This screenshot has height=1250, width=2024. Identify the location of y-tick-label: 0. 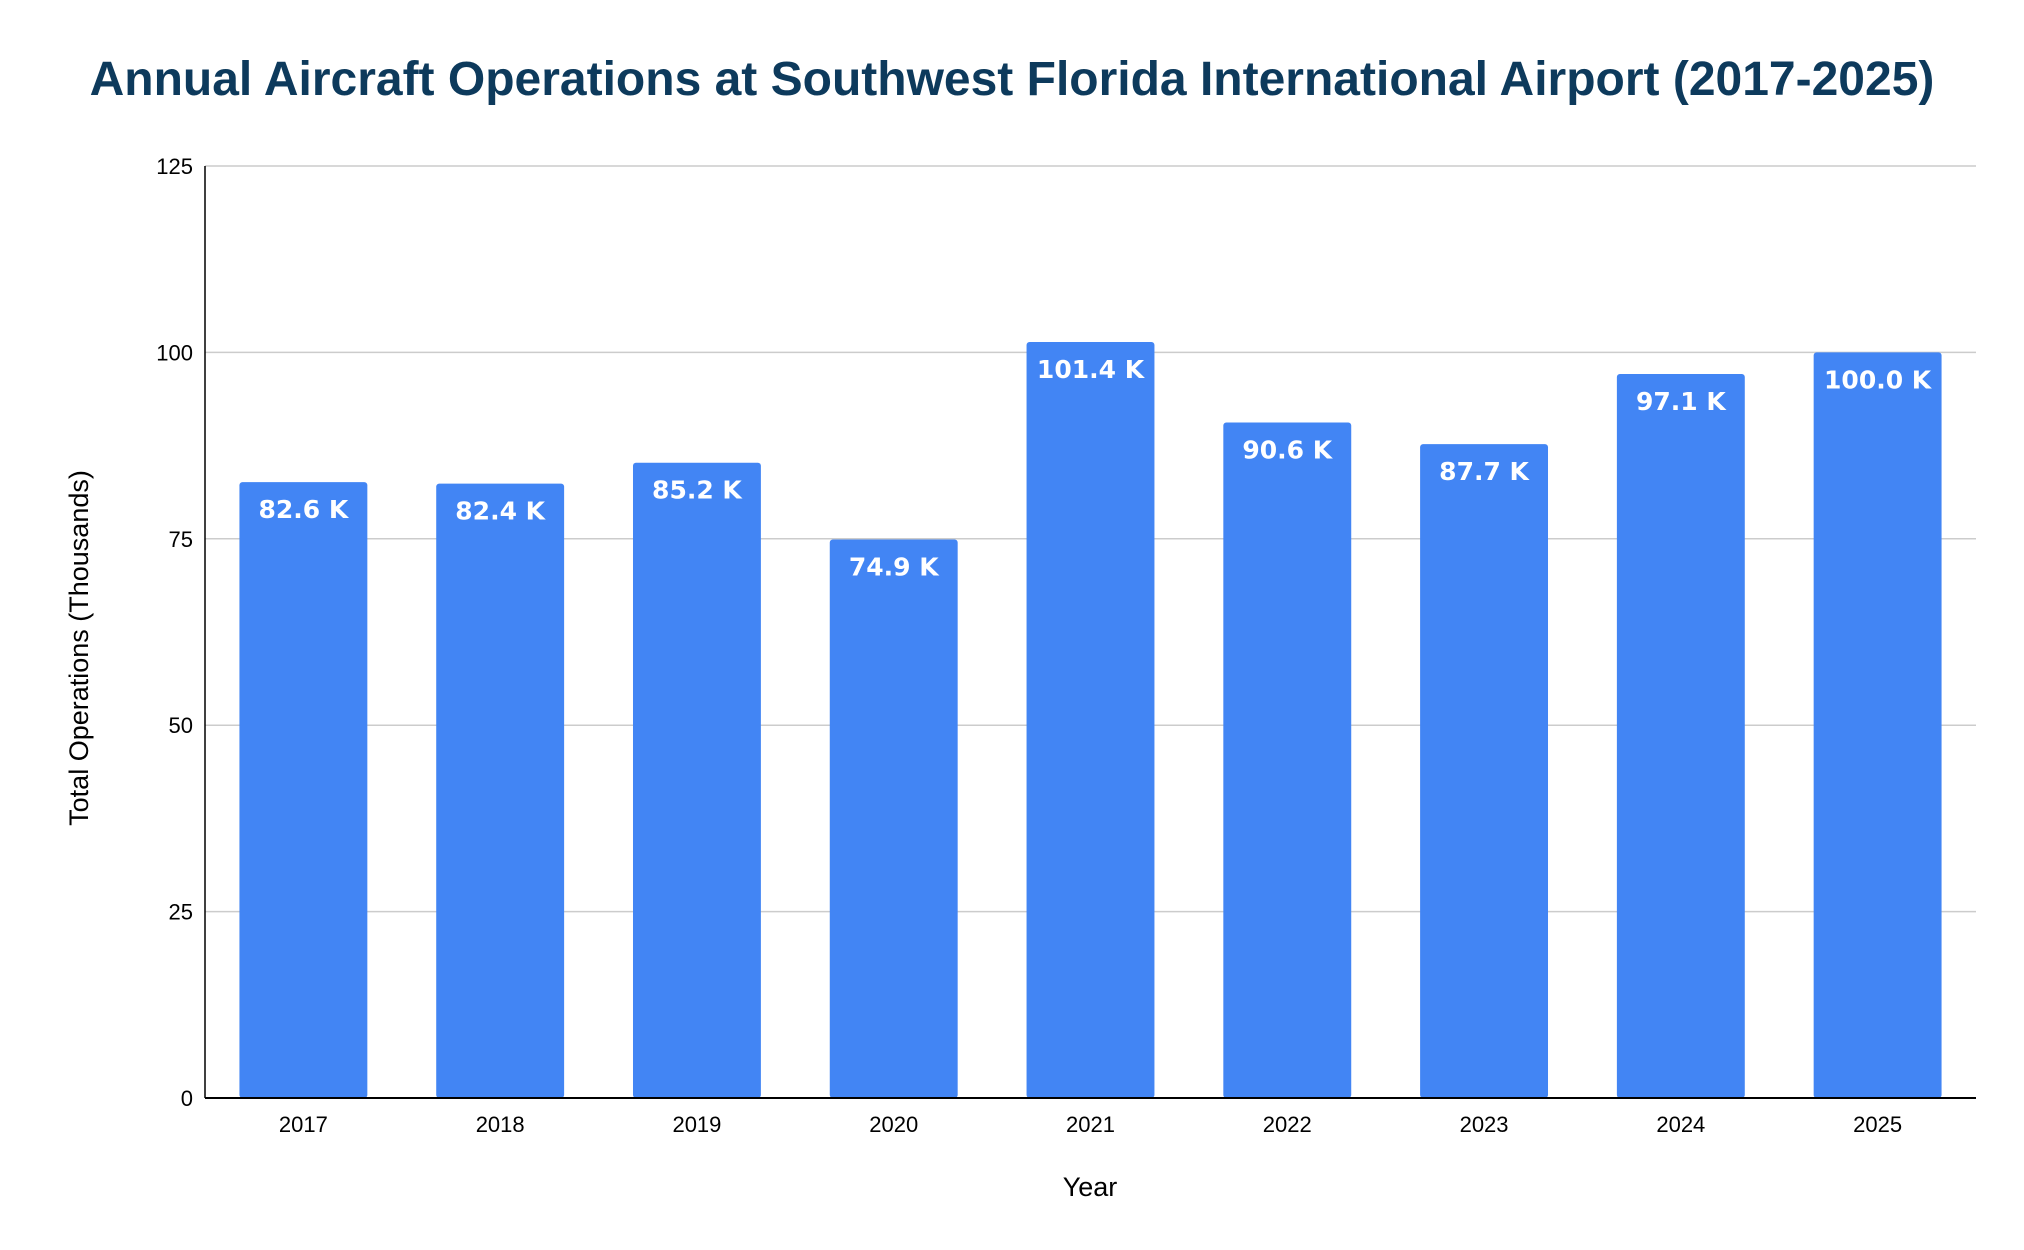
(187, 1098).